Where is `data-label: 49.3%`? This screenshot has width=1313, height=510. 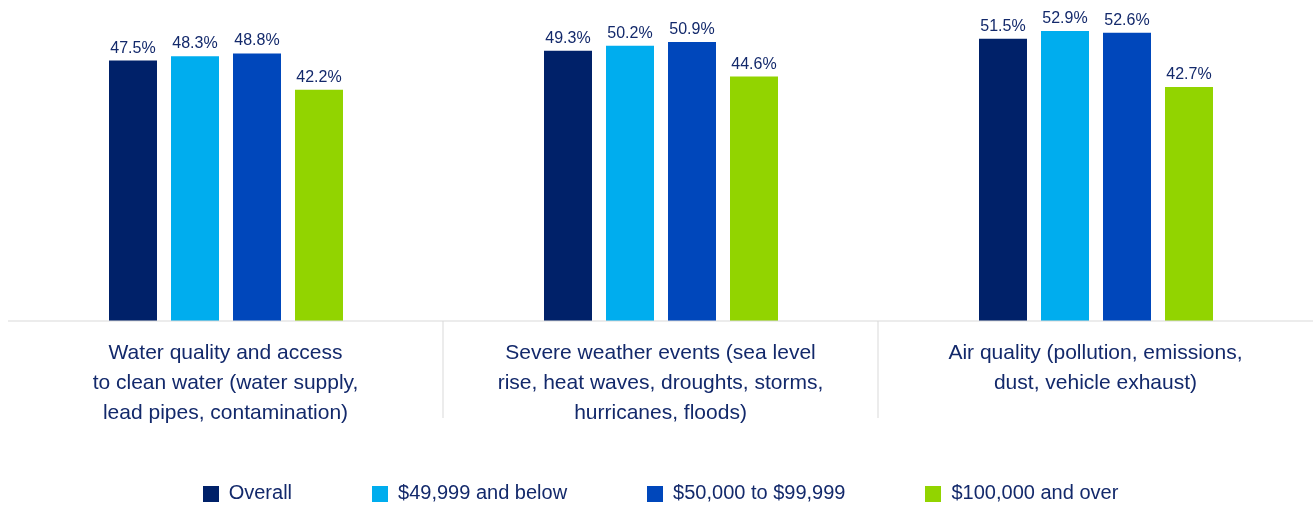
data-label: 49.3% is located at coordinates (568, 37).